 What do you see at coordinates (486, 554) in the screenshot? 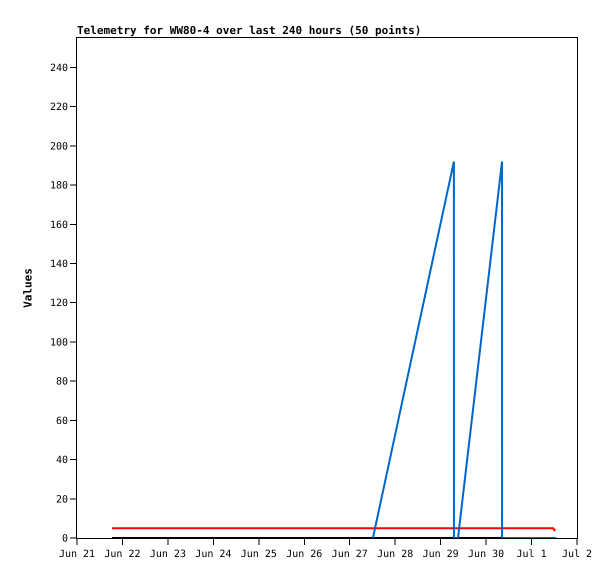
I see `x-tick-label: Jun 30` at bounding box center [486, 554].